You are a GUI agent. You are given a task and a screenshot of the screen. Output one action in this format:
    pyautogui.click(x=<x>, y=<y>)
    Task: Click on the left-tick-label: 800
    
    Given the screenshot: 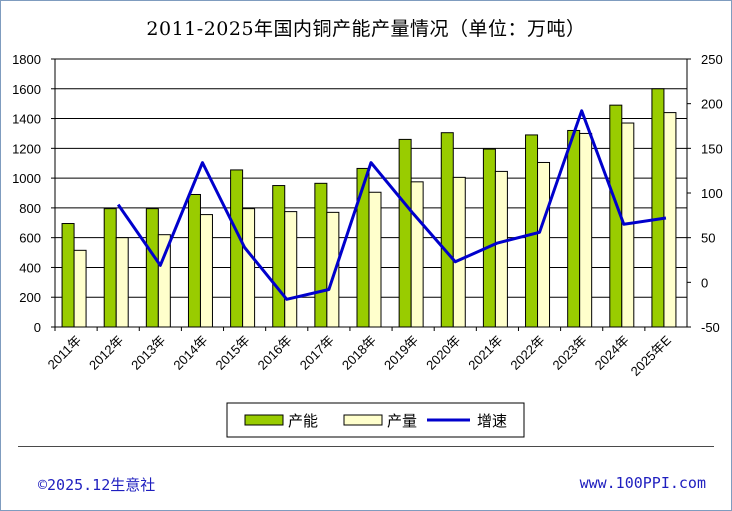 What is the action you would take?
    pyautogui.click(x=30, y=208)
    